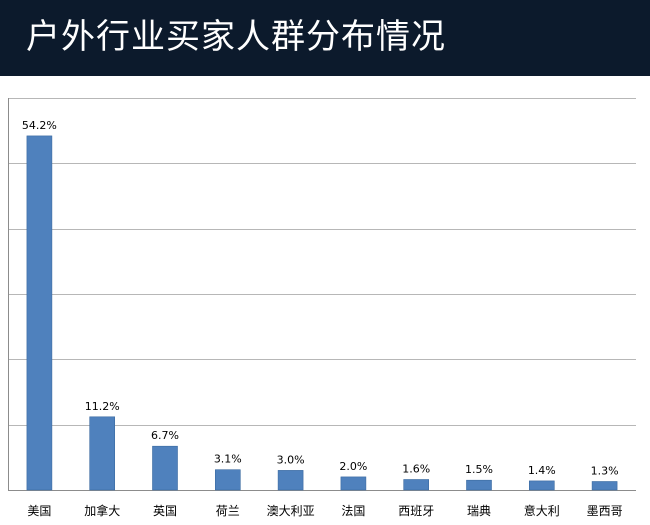 Image resolution: width=650 pixels, height=525 pixels. What do you see at coordinates (228, 459) in the screenshot?
I see `data-label: 3.1%` at bounding box center [228, 459].